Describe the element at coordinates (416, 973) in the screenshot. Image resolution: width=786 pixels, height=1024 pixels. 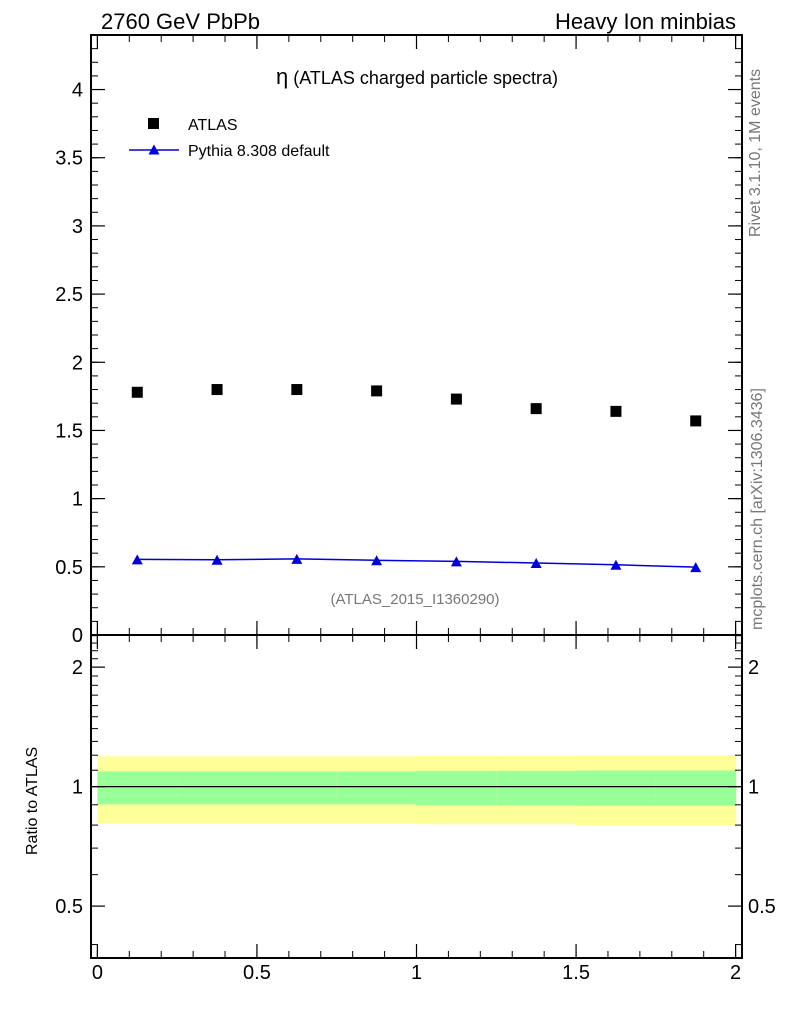
I see `x-tick-label: 1` at that location.